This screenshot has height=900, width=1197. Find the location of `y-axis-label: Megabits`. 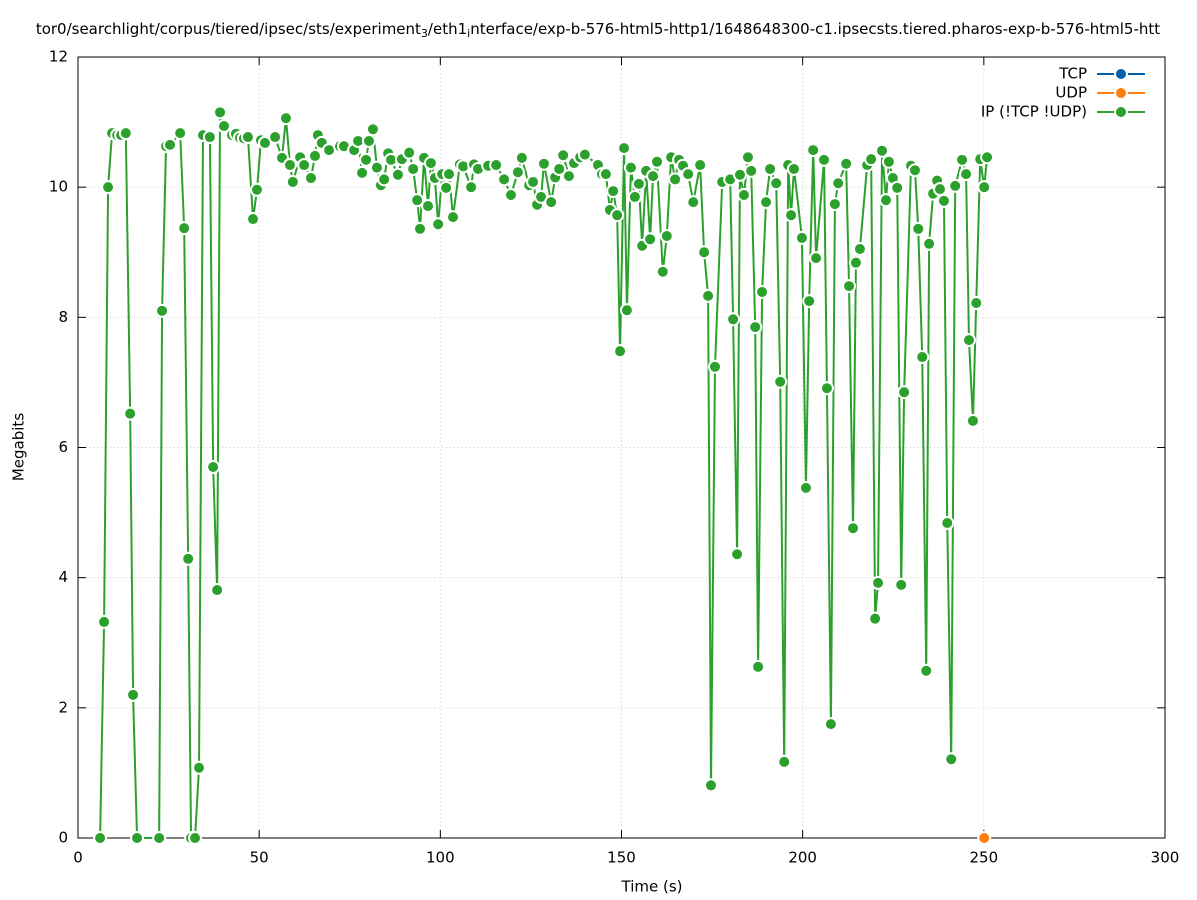

y-axis-label: Megabits is located at coordinates (19, 447).